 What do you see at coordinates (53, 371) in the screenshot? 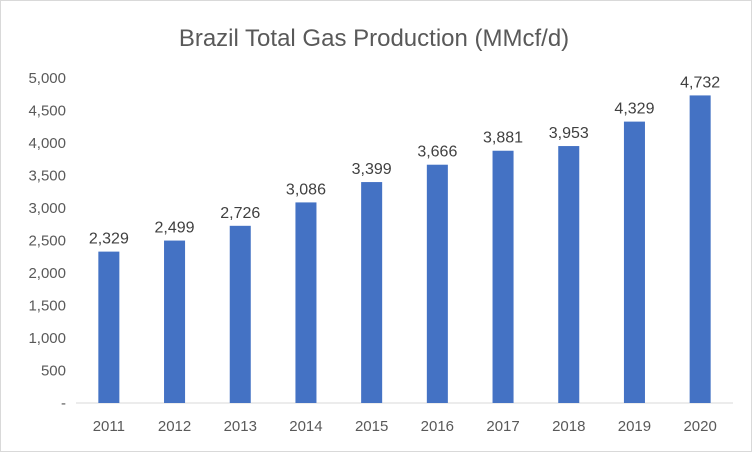
I see `y-tick-label: 500` at bounding box center [53, 371].